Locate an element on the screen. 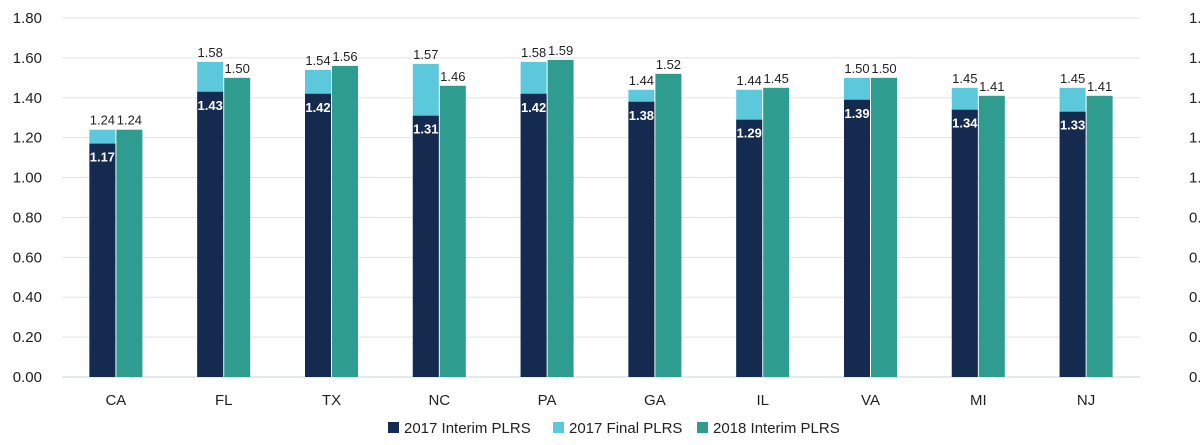  data-label-2017-final: 1.54 is located at coordinates (317, 60).